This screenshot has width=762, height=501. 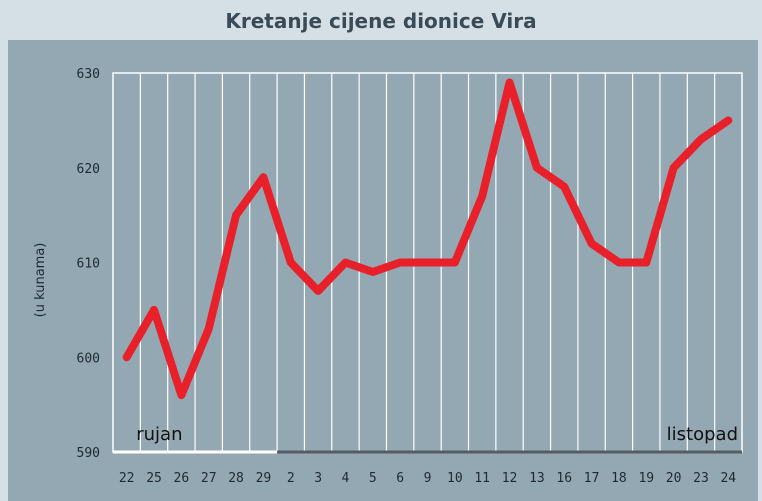 What do you see at coordinates (537, 478) in the screenshot?
I see `x-tick-label: 13` at bounding box center [537, 478].